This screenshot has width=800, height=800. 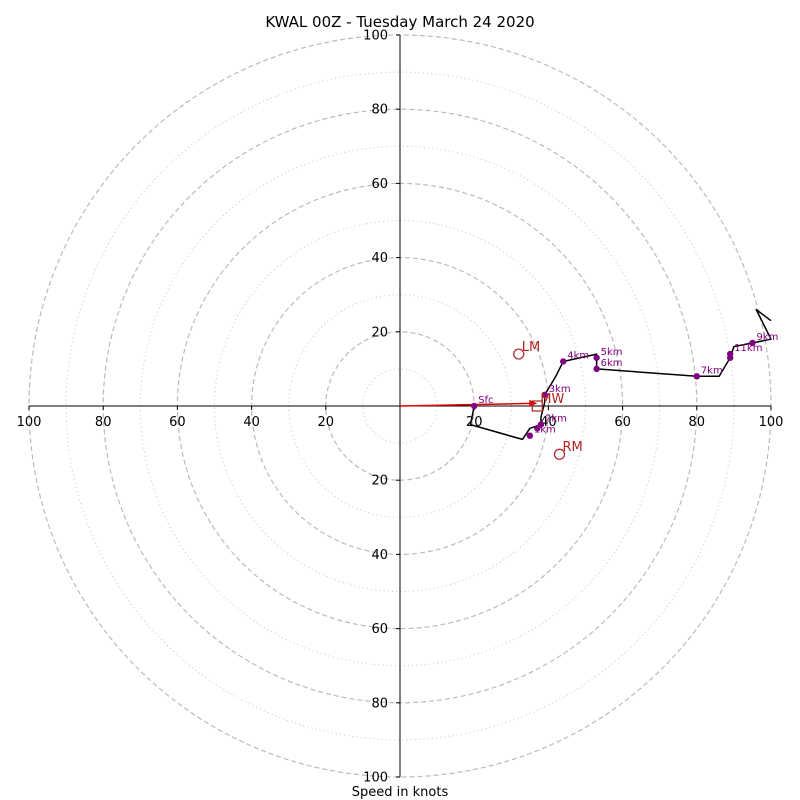 I want to click on height-label: Sfc, so click(x=485, y=400).